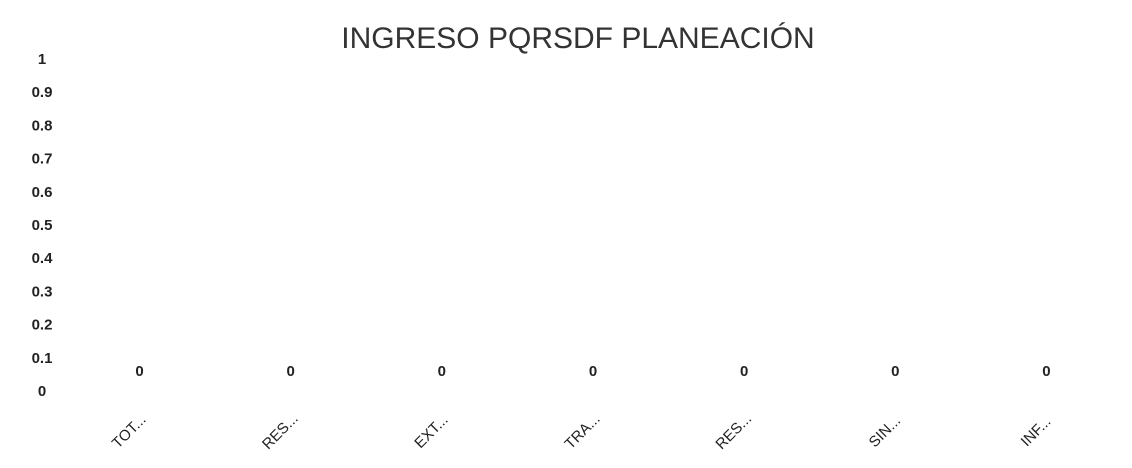  Describe the element at coordinates (42, 192) in the screenshot. I see `y-tick-label: 0.6` at that location.